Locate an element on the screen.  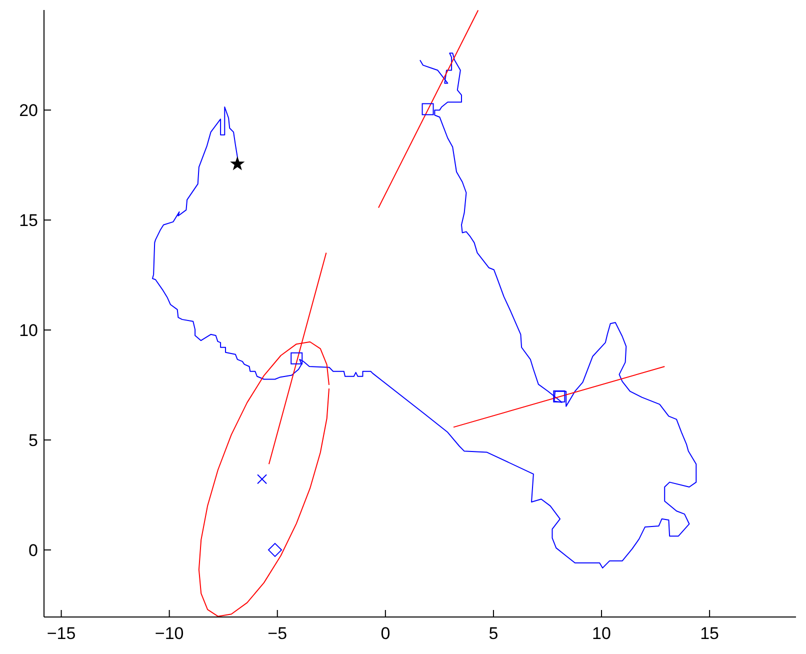
x-tick-label: −10 is located at coordinates (169, 633).